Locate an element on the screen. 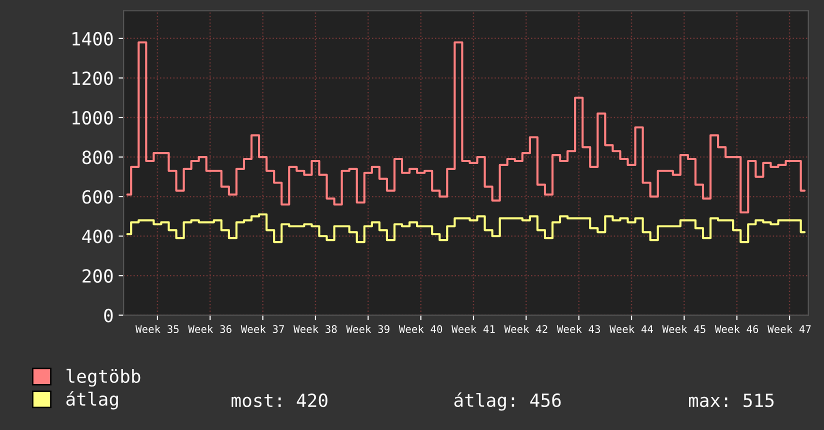 This screenshot has width=824, height=430. legend-label: legtöbb is located at coordinates (103, 377).